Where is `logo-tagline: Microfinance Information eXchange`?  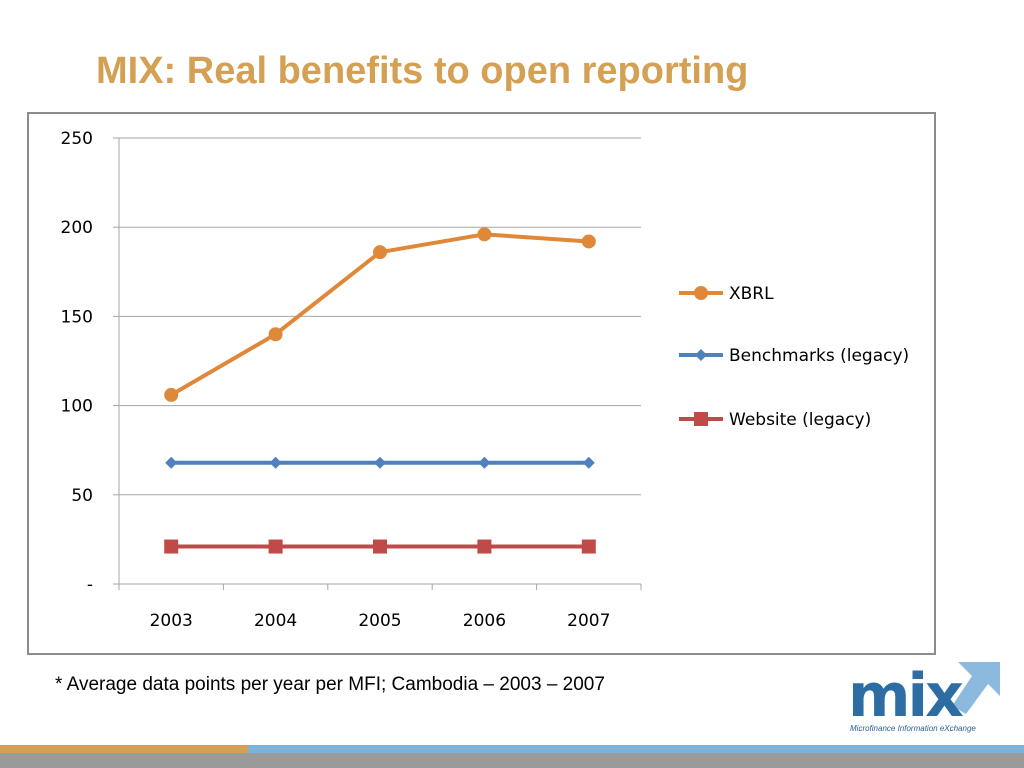
logo-tagline: Microfinance Information eXchange is located at coordinates (913, 728).